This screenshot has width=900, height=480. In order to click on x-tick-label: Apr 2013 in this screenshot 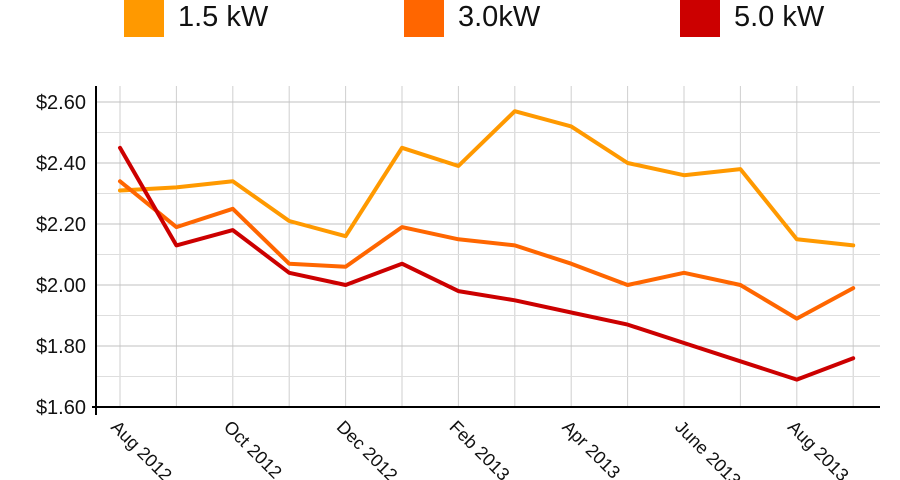, I will do `click(591, 448)`.